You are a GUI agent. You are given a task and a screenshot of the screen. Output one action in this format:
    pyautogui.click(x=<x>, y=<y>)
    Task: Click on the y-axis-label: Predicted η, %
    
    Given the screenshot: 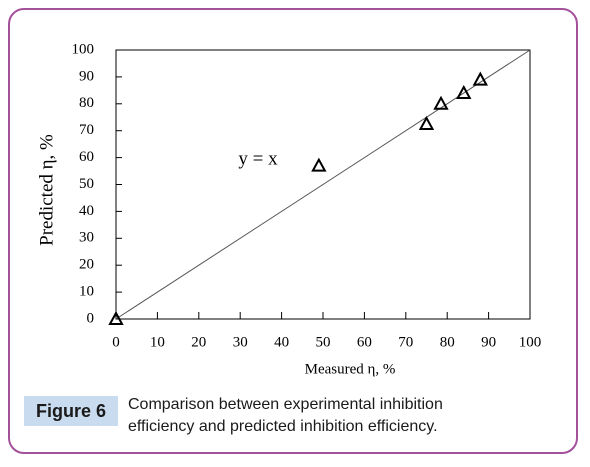 What is the action you would take?
    pyautogui.click(x=46, y=190)
    